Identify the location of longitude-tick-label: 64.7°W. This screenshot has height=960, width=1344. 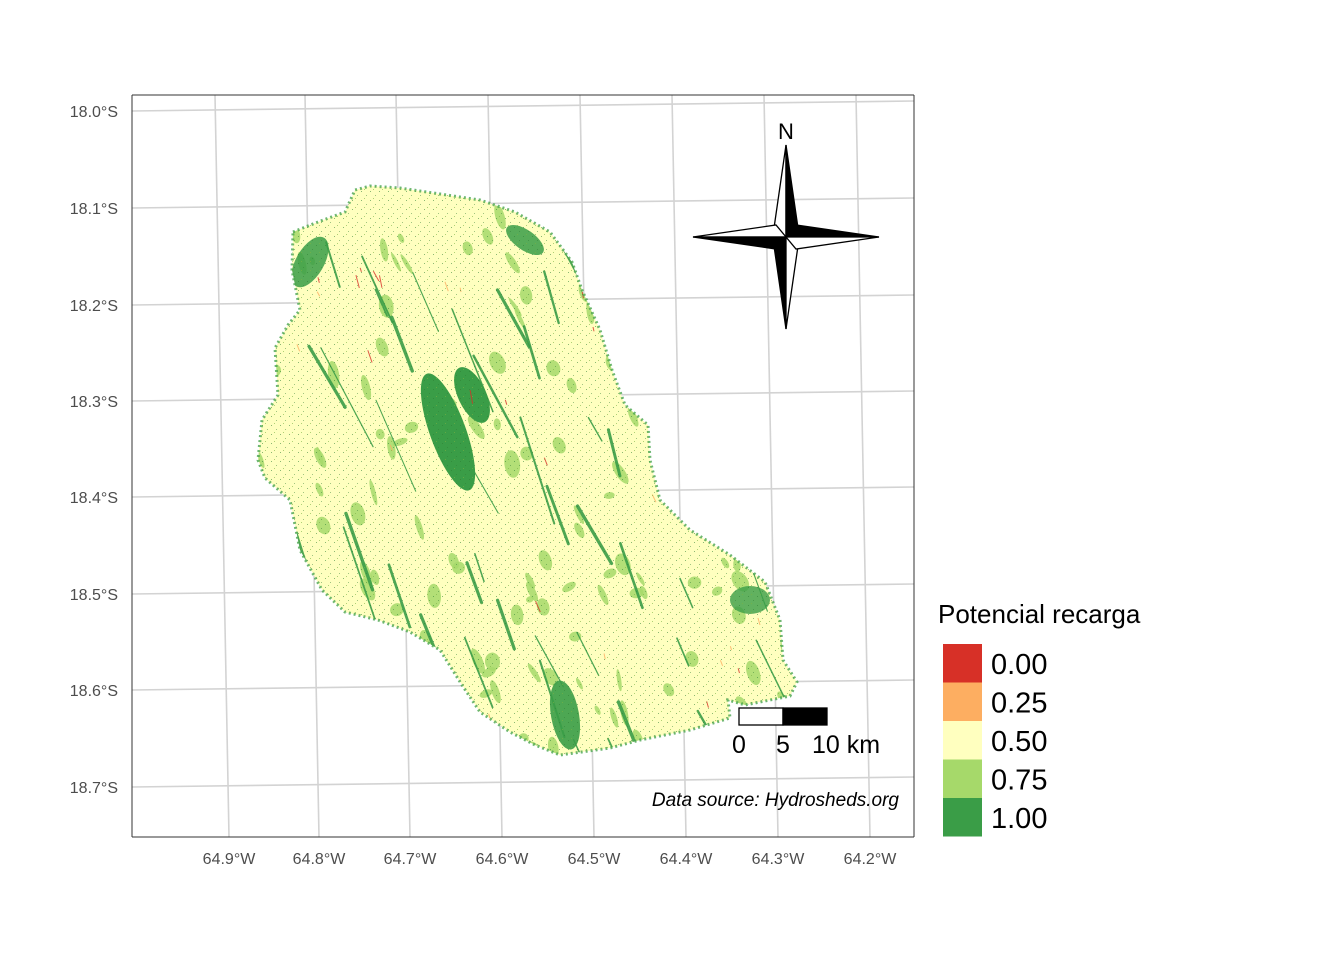
(411, 859).